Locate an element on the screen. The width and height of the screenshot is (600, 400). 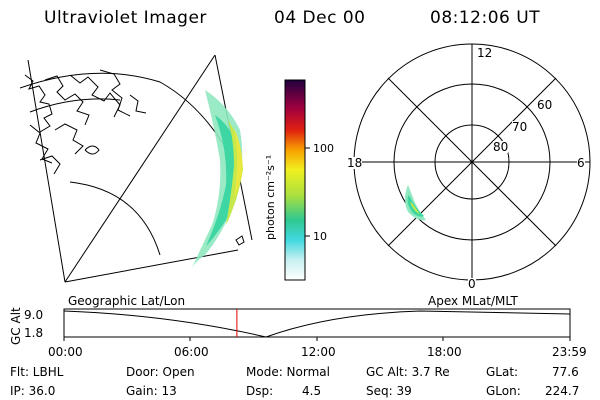
altplot-ylabel: GC Alt is located at coordinates (16, 326).